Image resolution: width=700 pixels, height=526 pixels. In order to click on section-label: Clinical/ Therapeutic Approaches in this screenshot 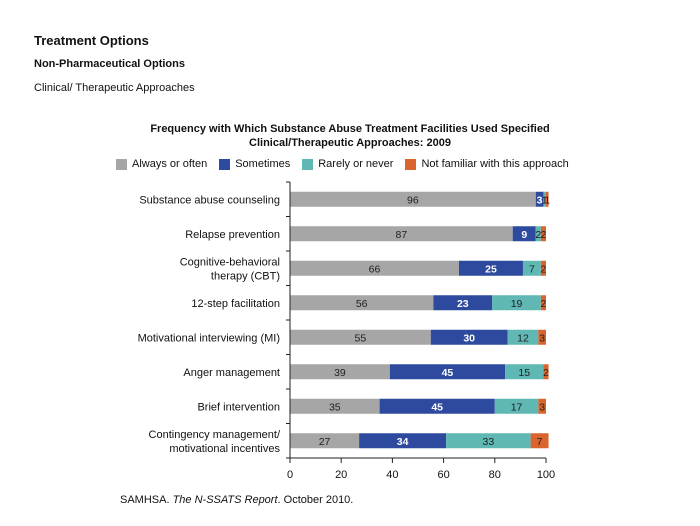, I will do `click(114, 88)`.